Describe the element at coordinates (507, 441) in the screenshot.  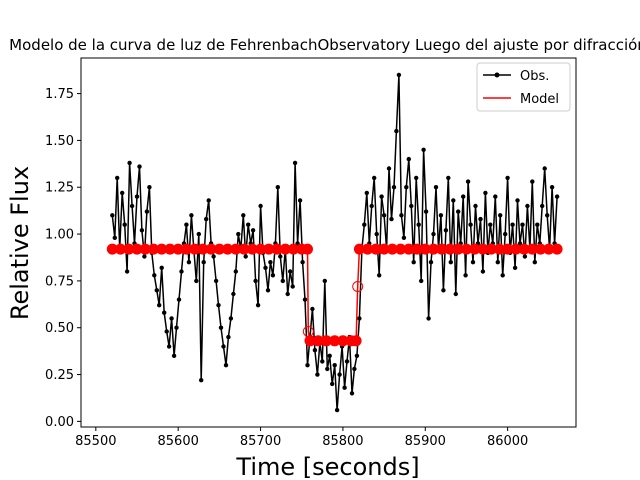
I see `x-tick-label: 86000` at that location.